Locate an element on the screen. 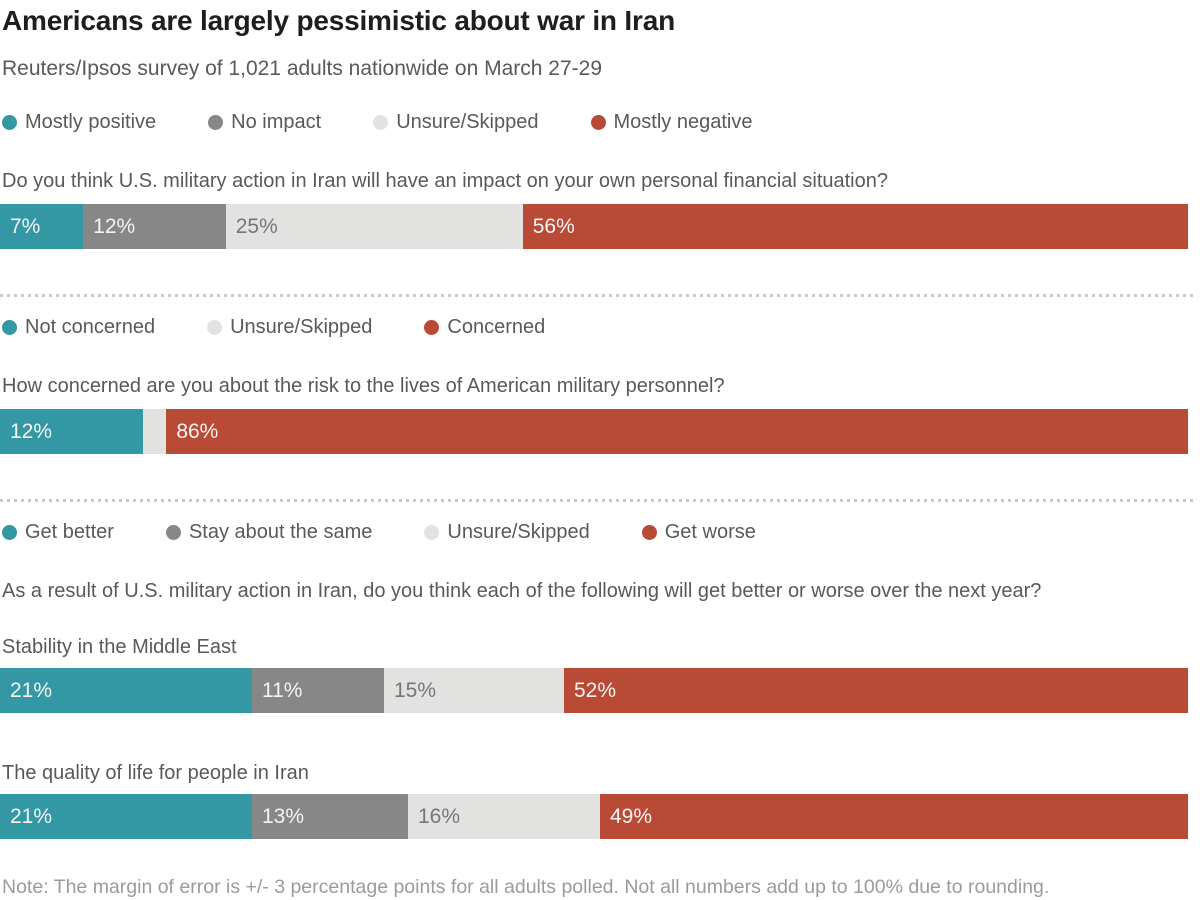 Image resolution: width=1200 pixels, height=900 pixels. legend-item: No impact is located at coordinates (264, 122).